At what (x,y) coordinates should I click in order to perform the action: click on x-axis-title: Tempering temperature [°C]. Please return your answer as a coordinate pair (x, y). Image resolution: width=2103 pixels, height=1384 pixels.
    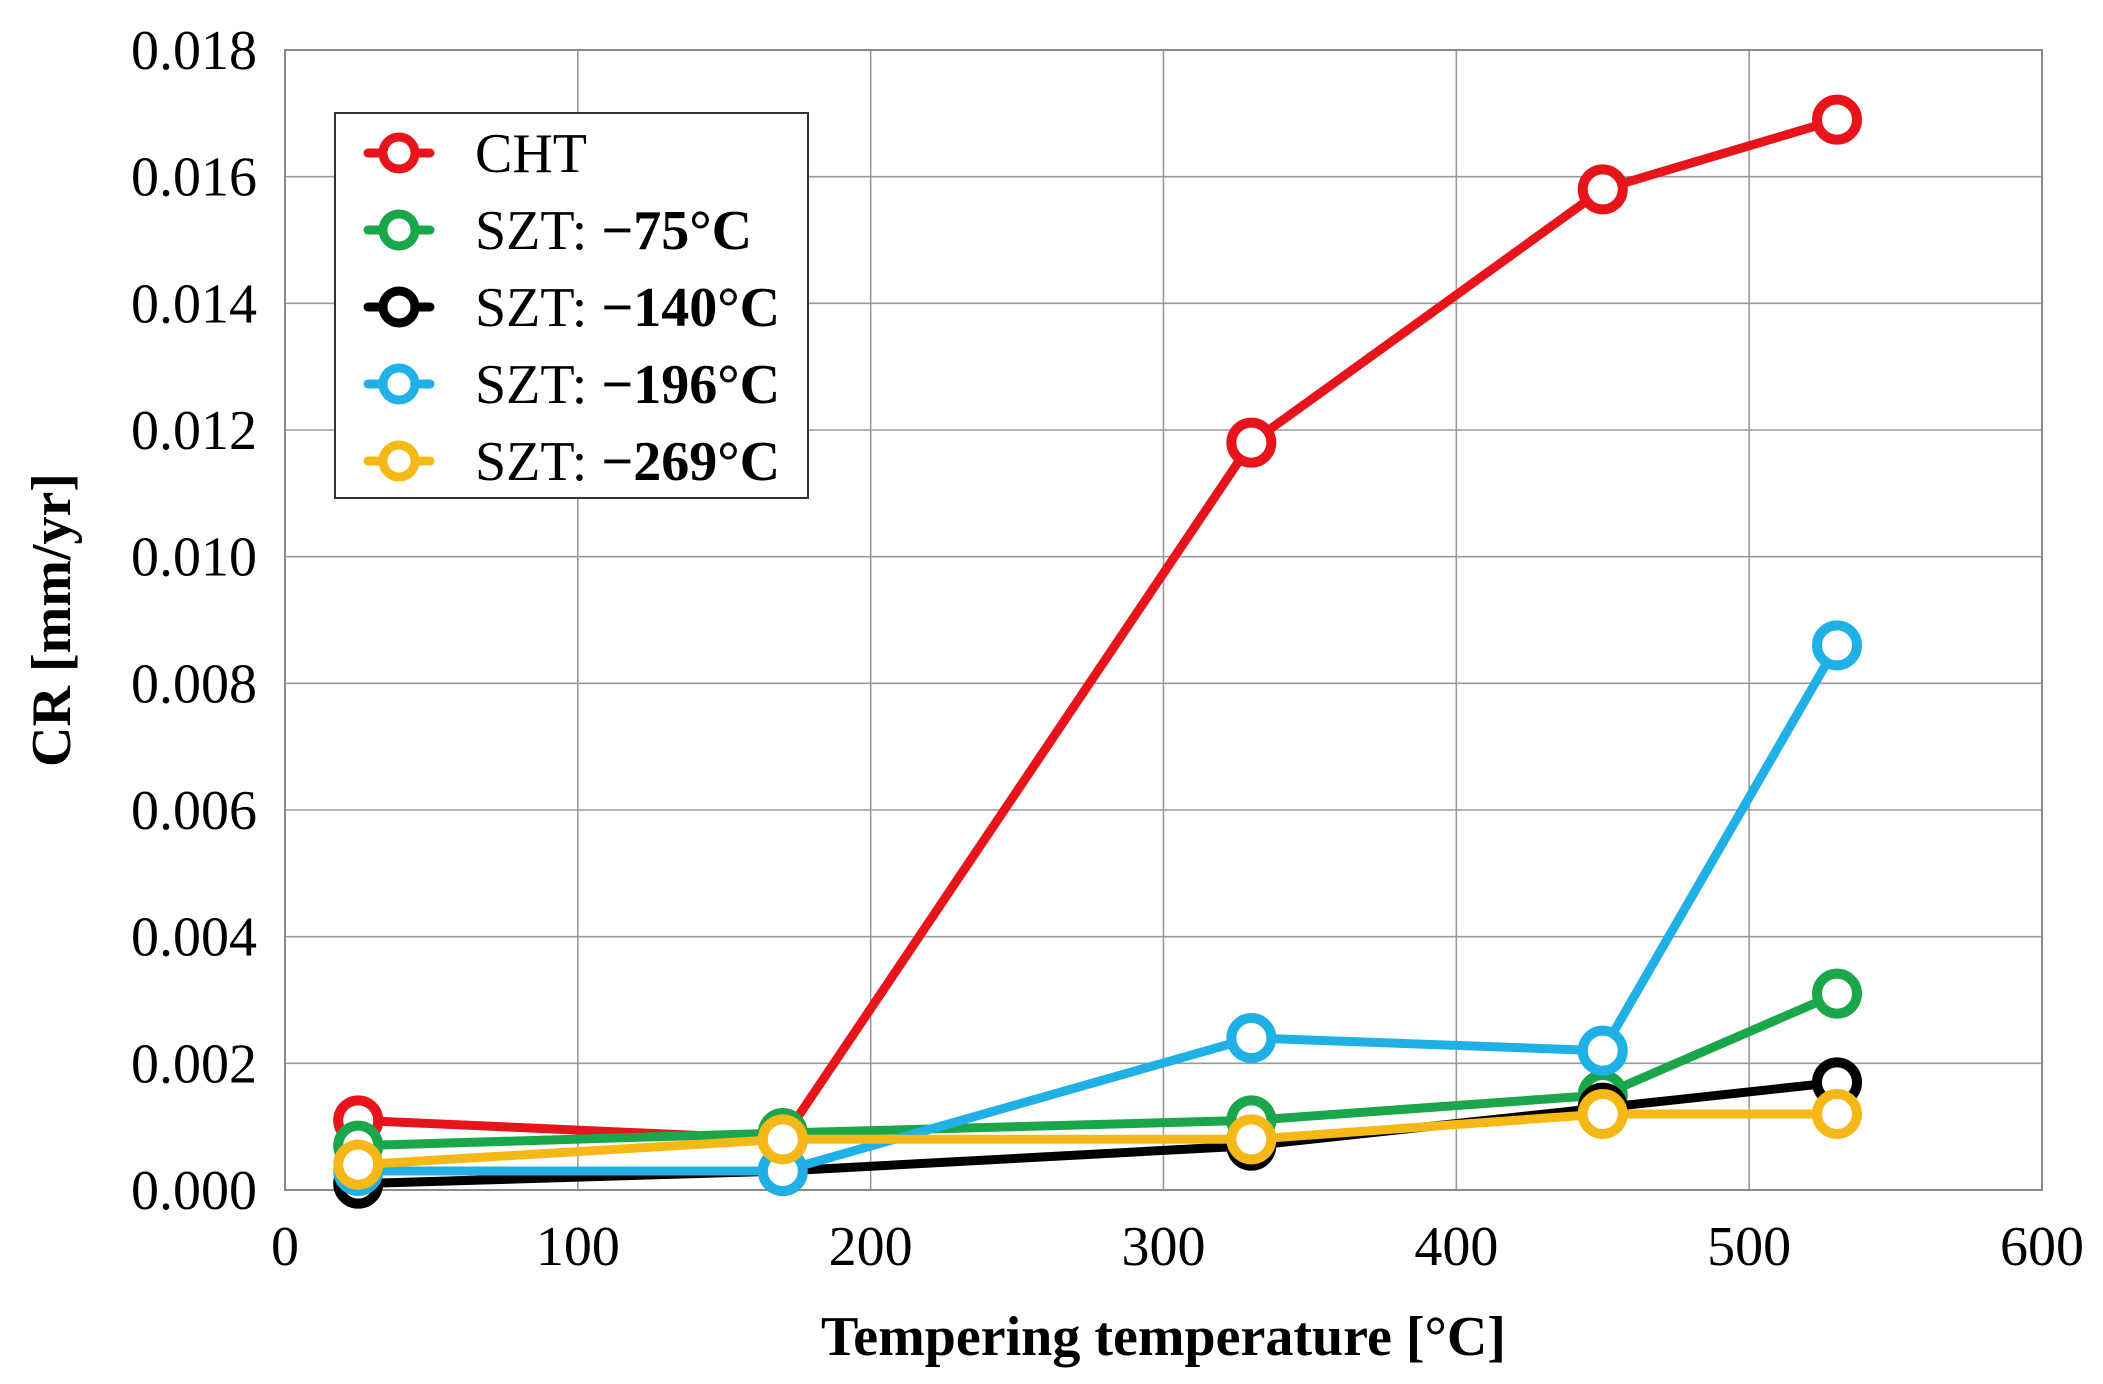
    Looking at the image, I should click on (1163, 1337).